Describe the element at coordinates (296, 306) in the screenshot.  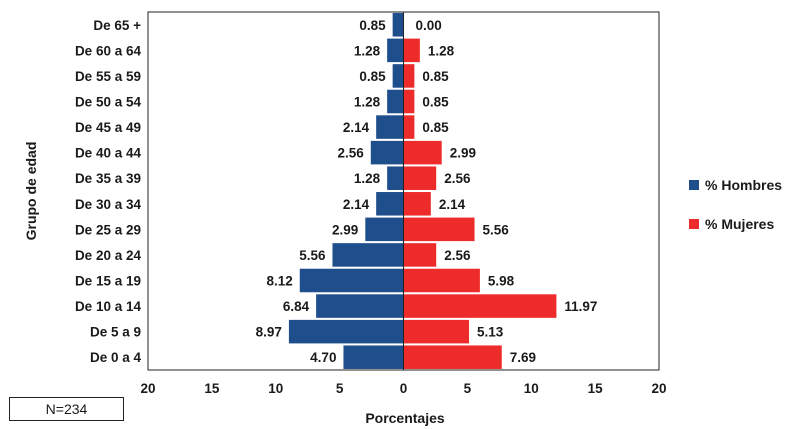
I see `value-label-hombres: 6.84` at that location.